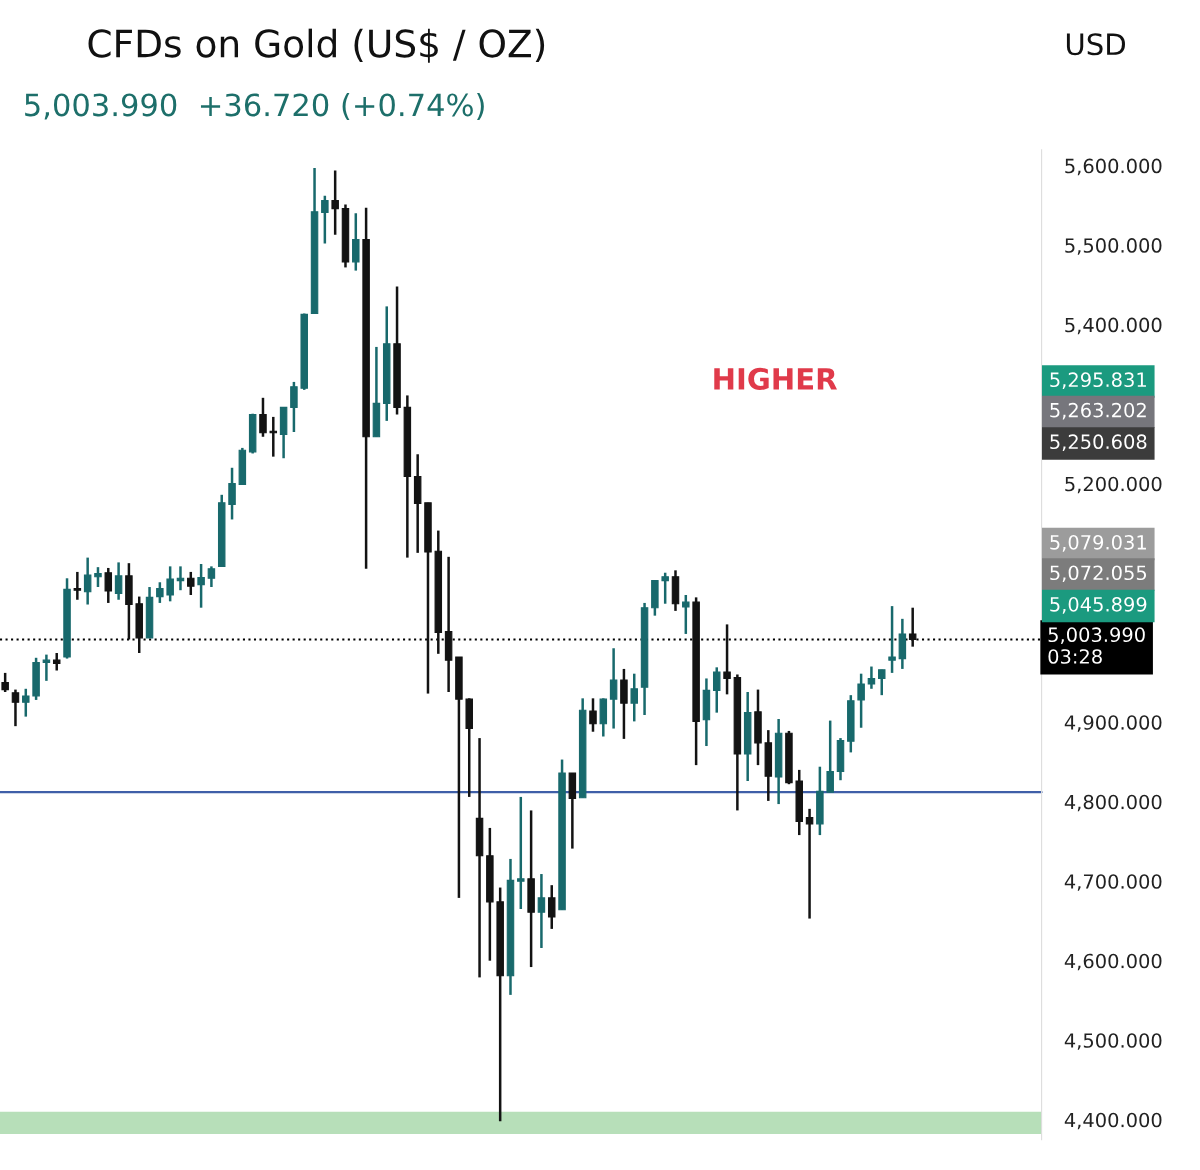 This screenshot has width=1200, height=1170. What do you see at coordinates (1113, 485) in the screenshot?
I see `y-tick-label: 5,200.000` at bounding box center [1113, 485].